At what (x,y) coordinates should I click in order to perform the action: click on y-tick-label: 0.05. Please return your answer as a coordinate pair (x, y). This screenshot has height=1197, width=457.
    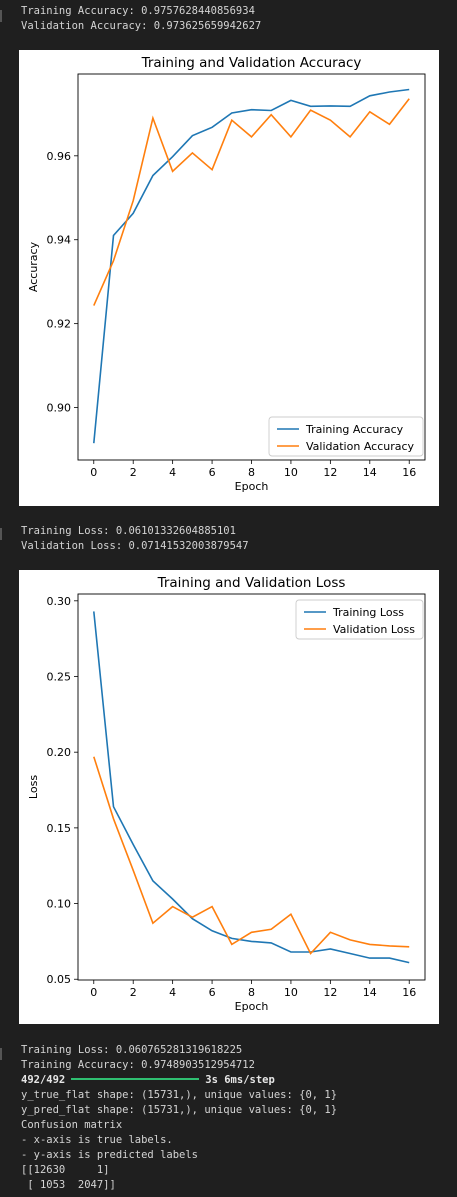
    Looking at the image, I should click on (59, 979).